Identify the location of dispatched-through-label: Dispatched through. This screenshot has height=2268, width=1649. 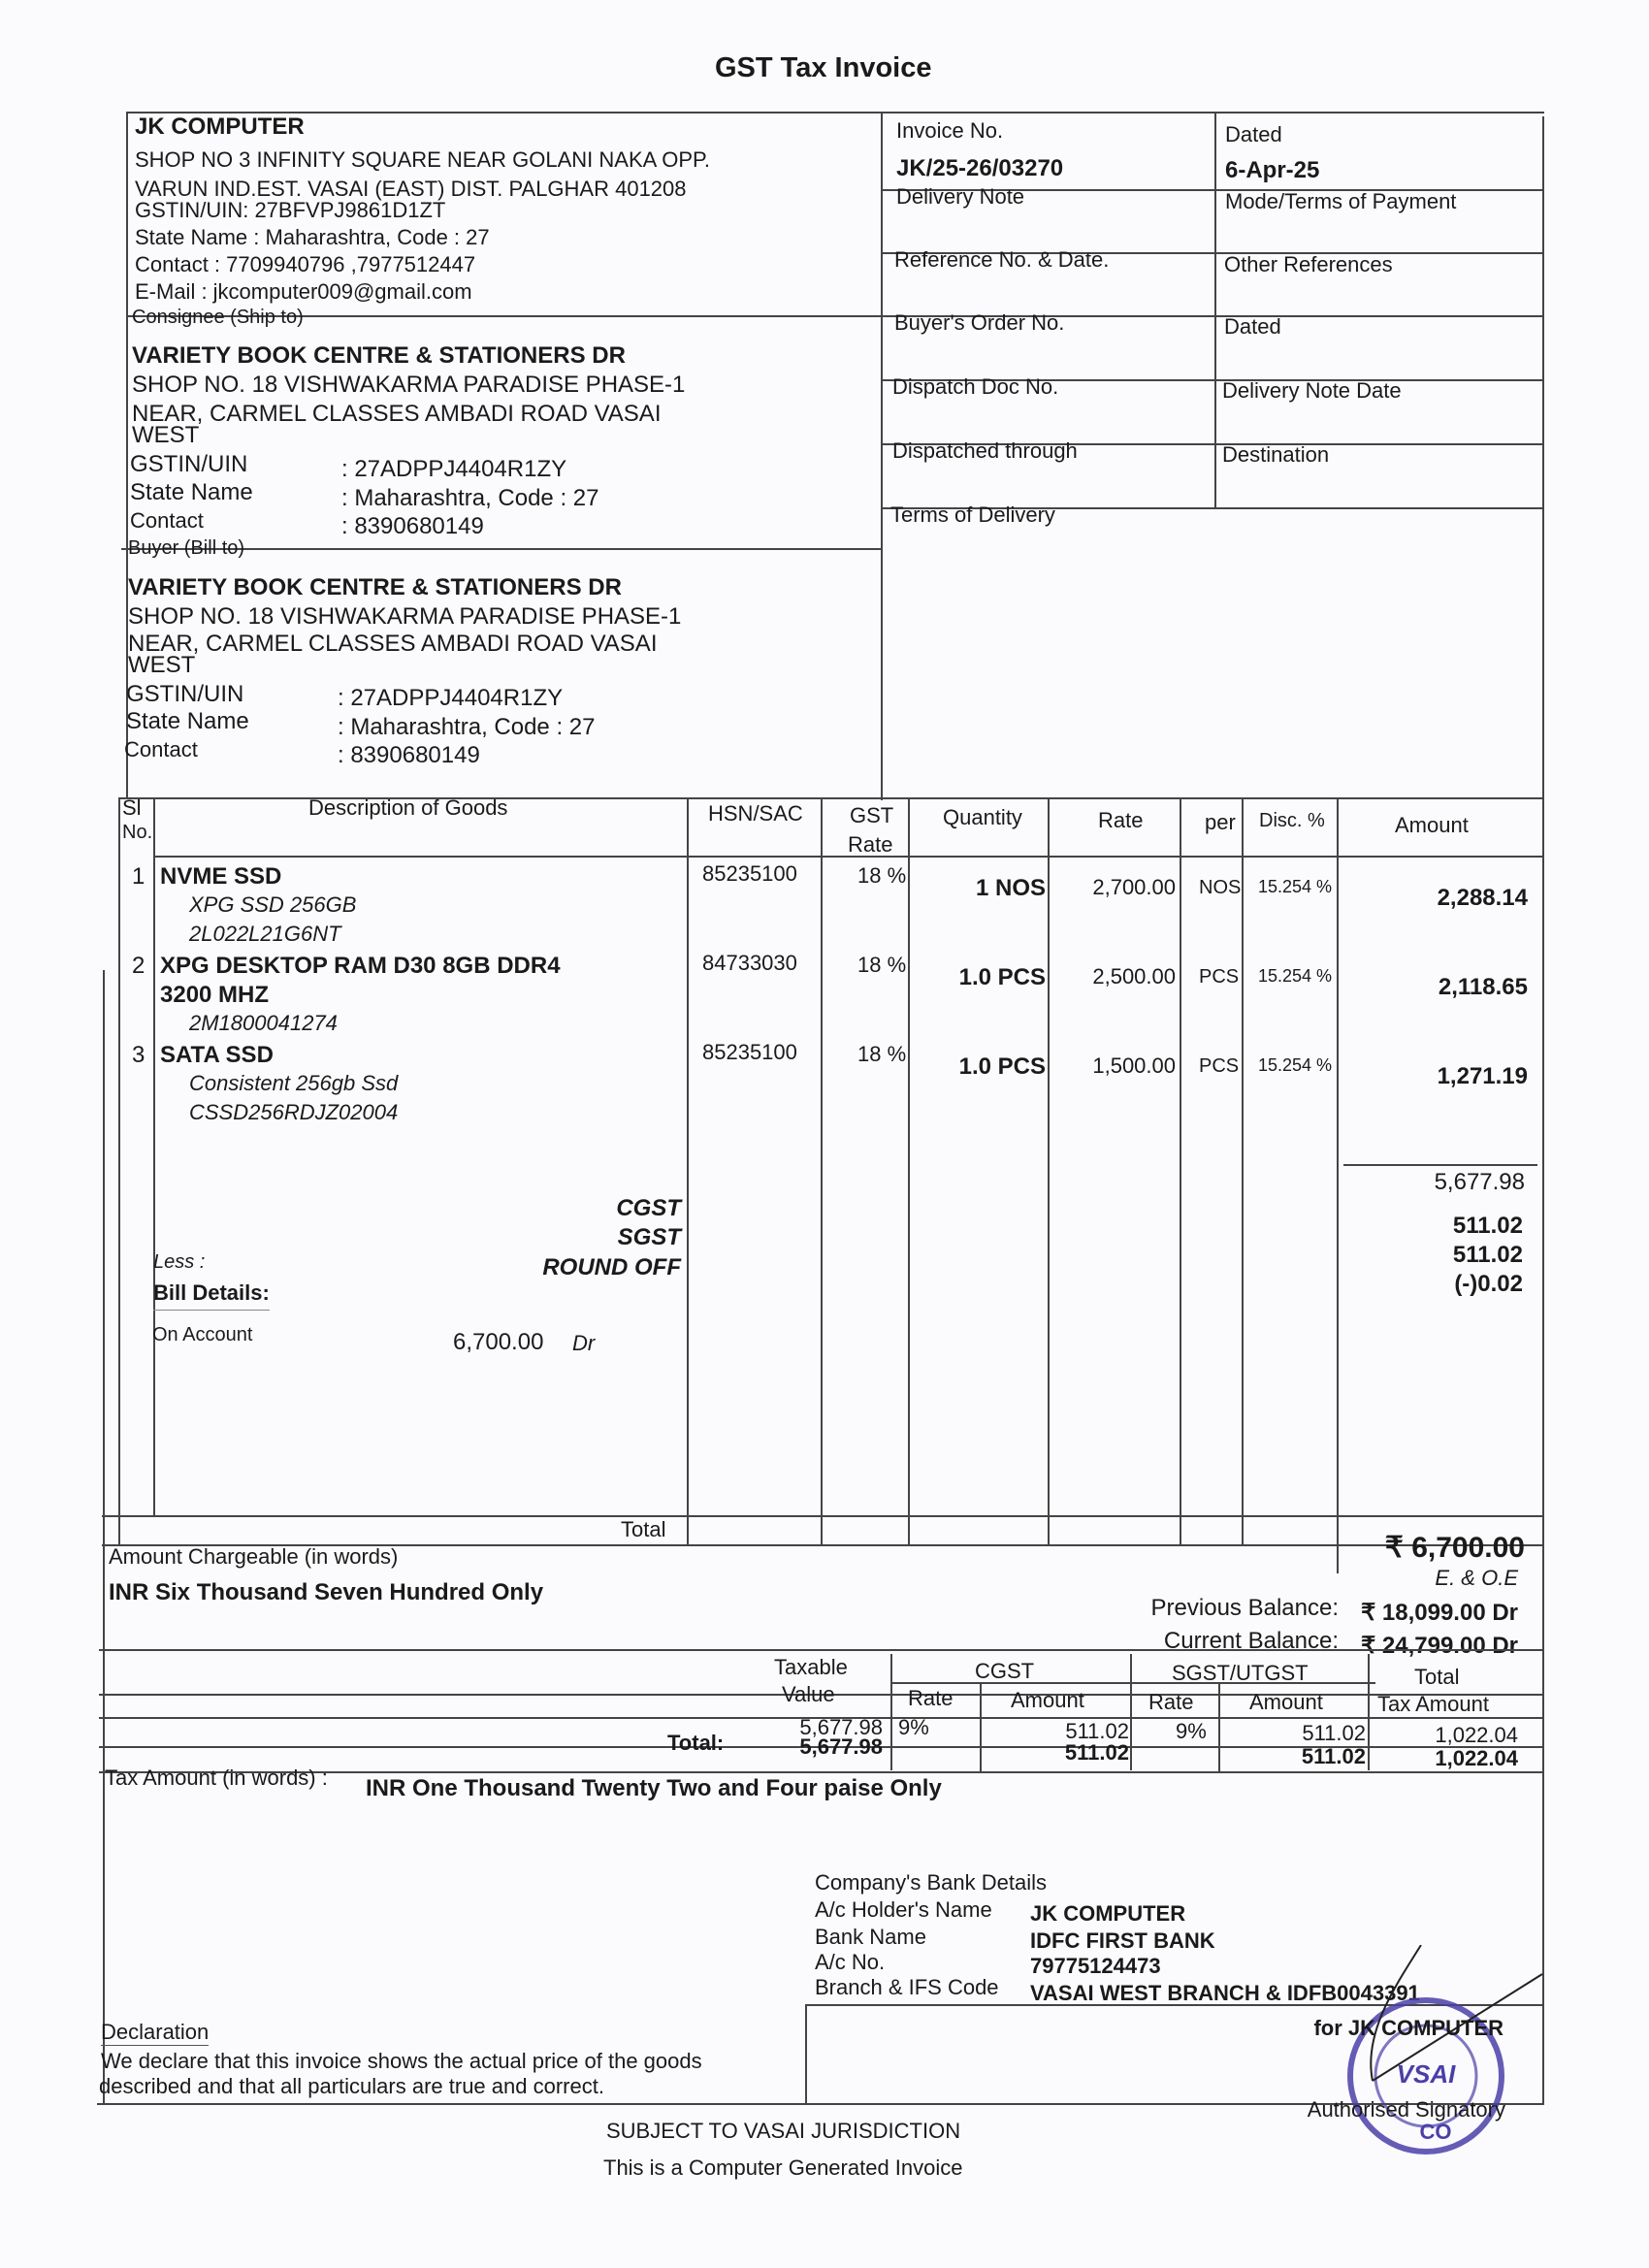
(985, 450).